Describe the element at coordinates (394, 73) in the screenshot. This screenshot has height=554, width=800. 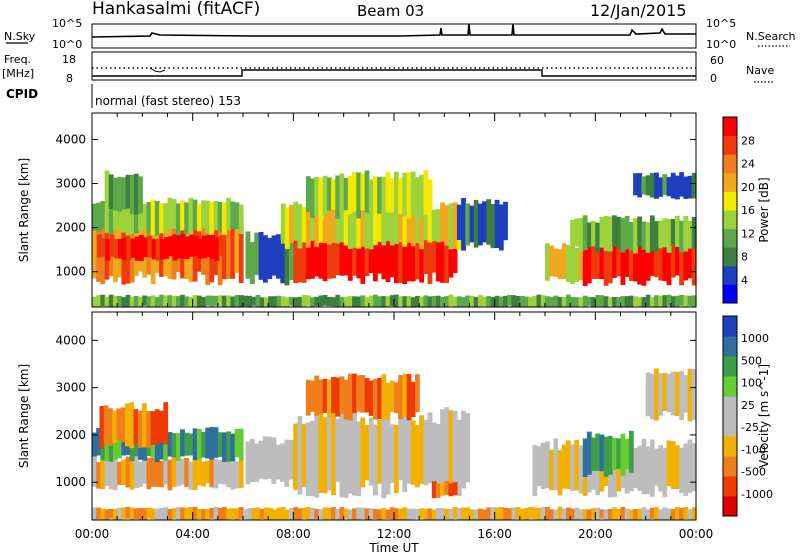
I see `freq-trace` at that location.